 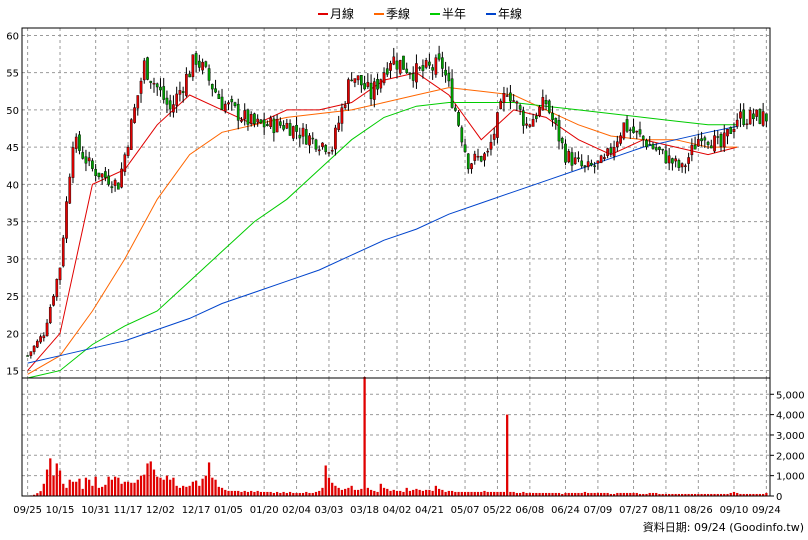 I want to click on price-tick-label: 55, so click(x=12, y=74).